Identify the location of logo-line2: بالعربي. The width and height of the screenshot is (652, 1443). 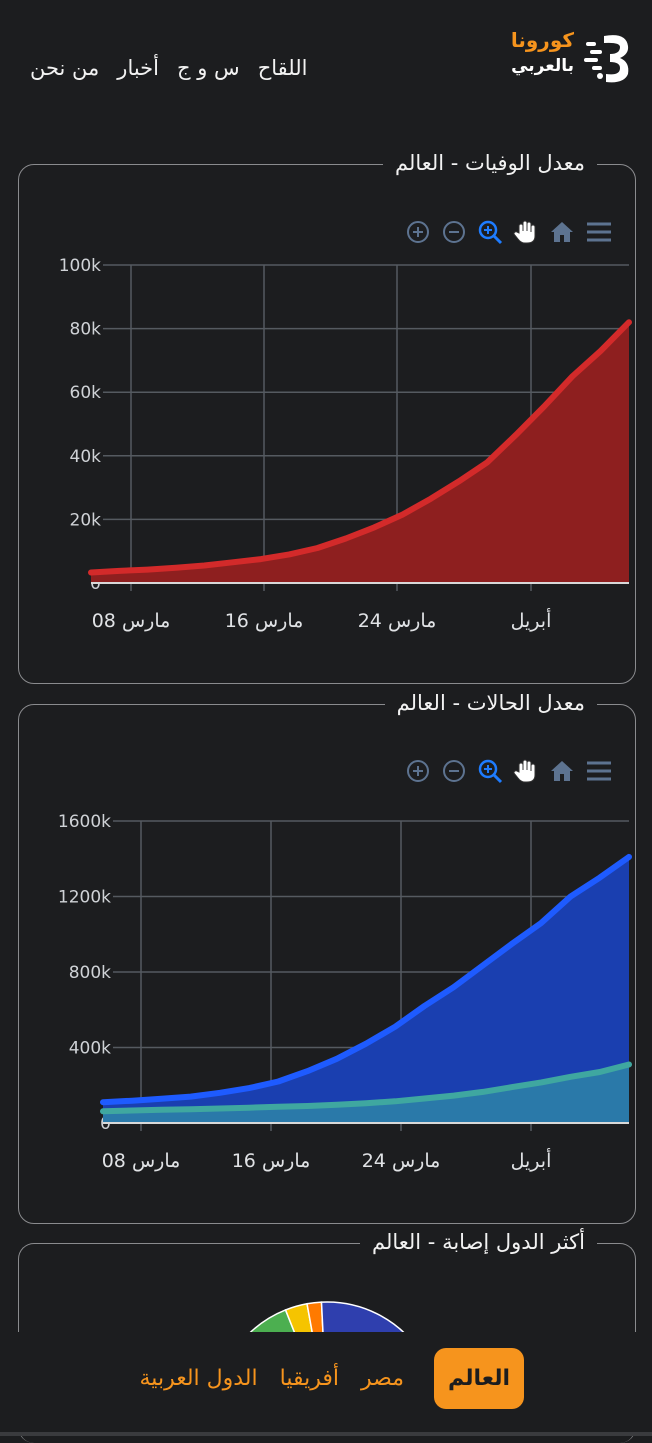
(542, 66).